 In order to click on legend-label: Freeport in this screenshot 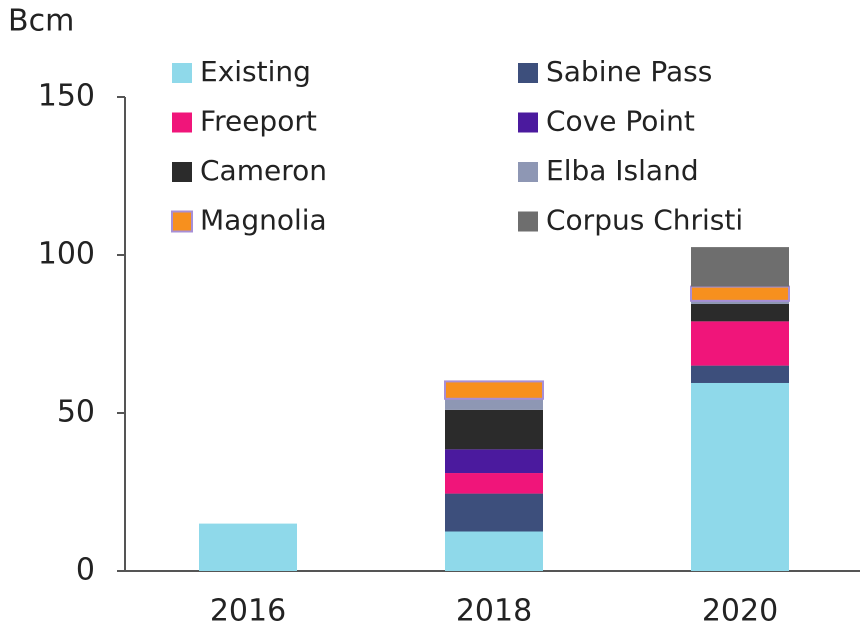, I will do `click(258, 121)`.